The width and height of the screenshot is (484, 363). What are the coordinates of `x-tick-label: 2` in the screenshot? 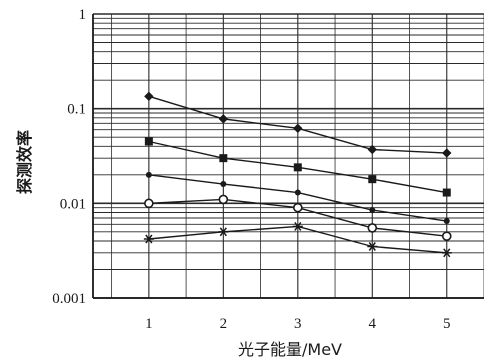 It's located at (224, 324).